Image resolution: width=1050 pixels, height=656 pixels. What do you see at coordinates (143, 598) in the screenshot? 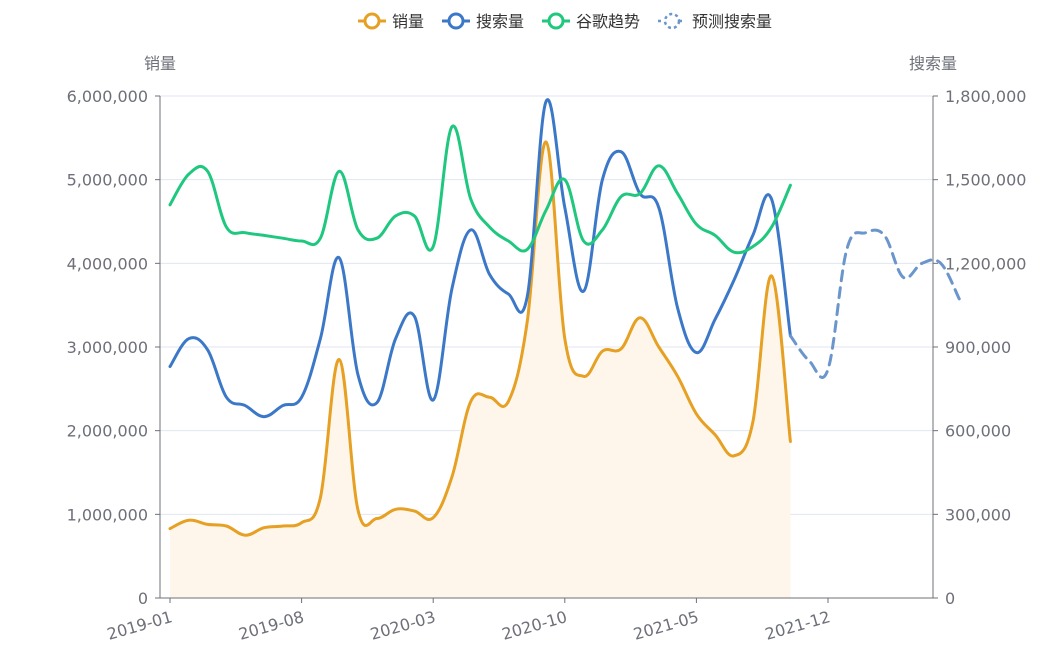
I see `left-axis-tick-label: 0` at bounding box center [143, 598].